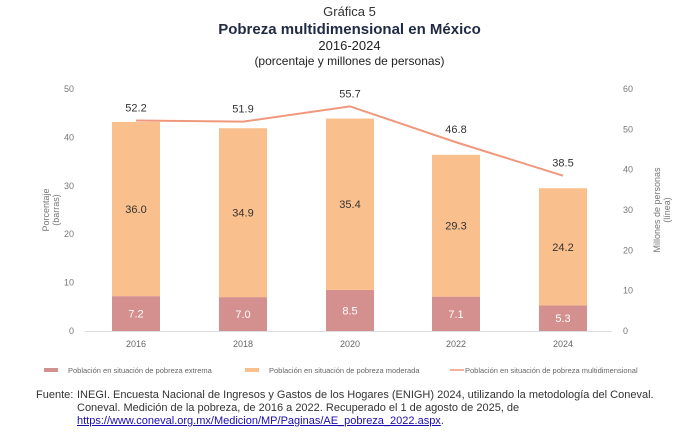  I want to click on y2-axis-label: Millones de personas(línea), so click(662, 210).